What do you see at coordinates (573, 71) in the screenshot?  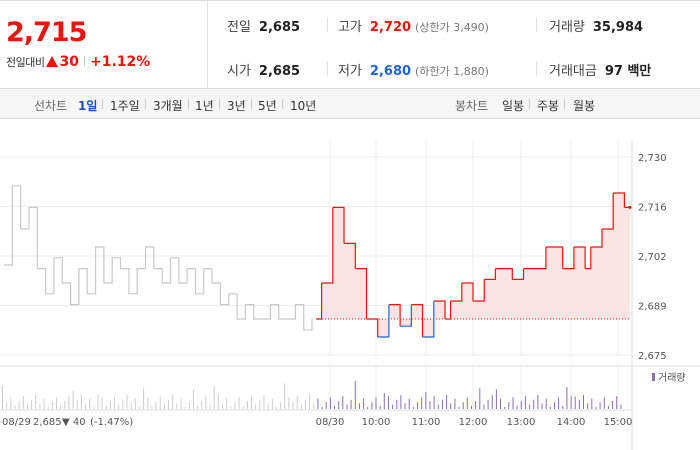 I see `amount-label: 거래대금` at bounding box center [573, 71].